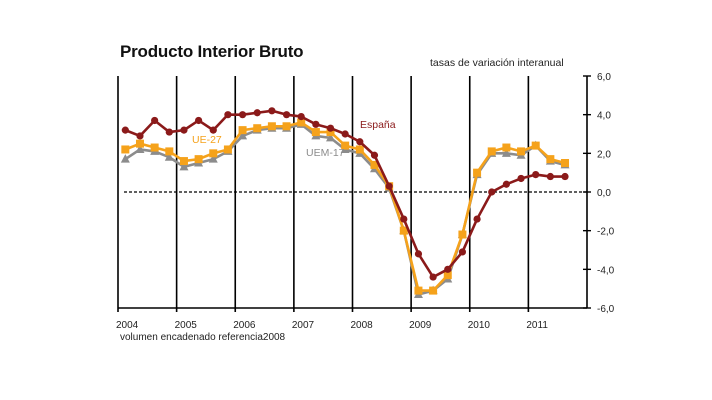 Image resolution: width=712 pixels, height=400 pixels. I want to click on chart-title: Producto Interior Bruto, so click(212, 51).